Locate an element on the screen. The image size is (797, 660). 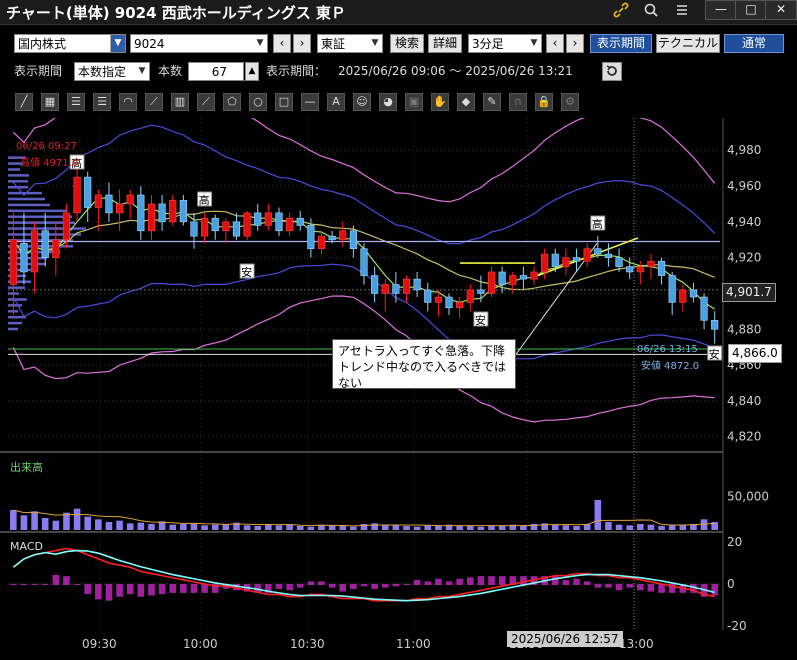
next-code-button: › is located at coordinates (302, 43).